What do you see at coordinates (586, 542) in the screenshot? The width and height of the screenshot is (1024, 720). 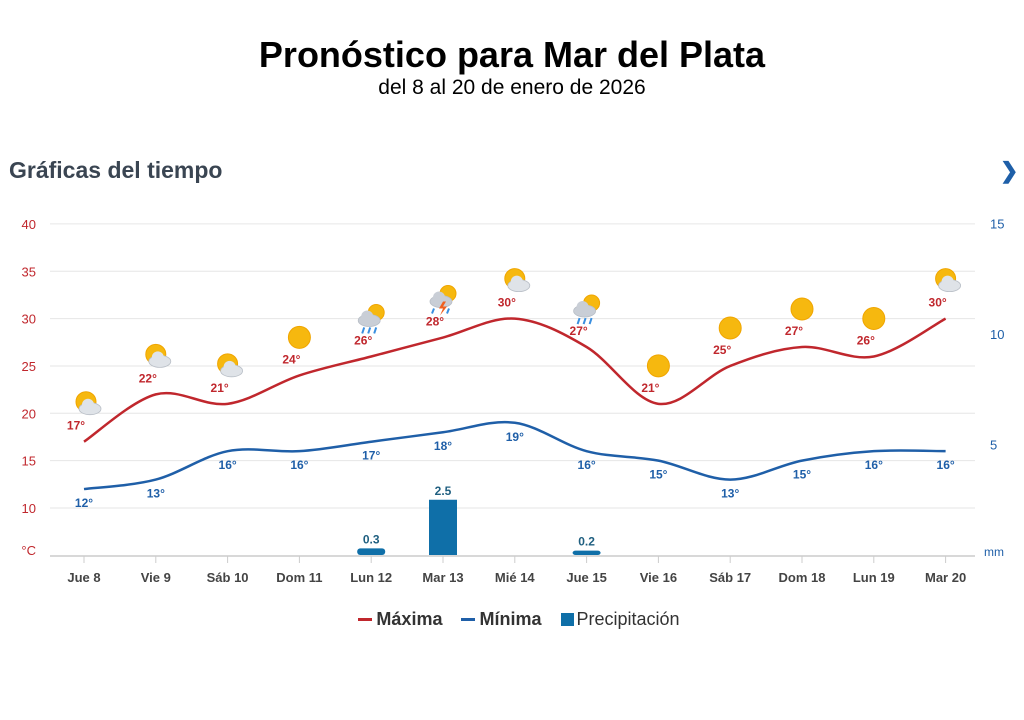 I see `precip-label: 0.2` at bounding box center [586, 542].